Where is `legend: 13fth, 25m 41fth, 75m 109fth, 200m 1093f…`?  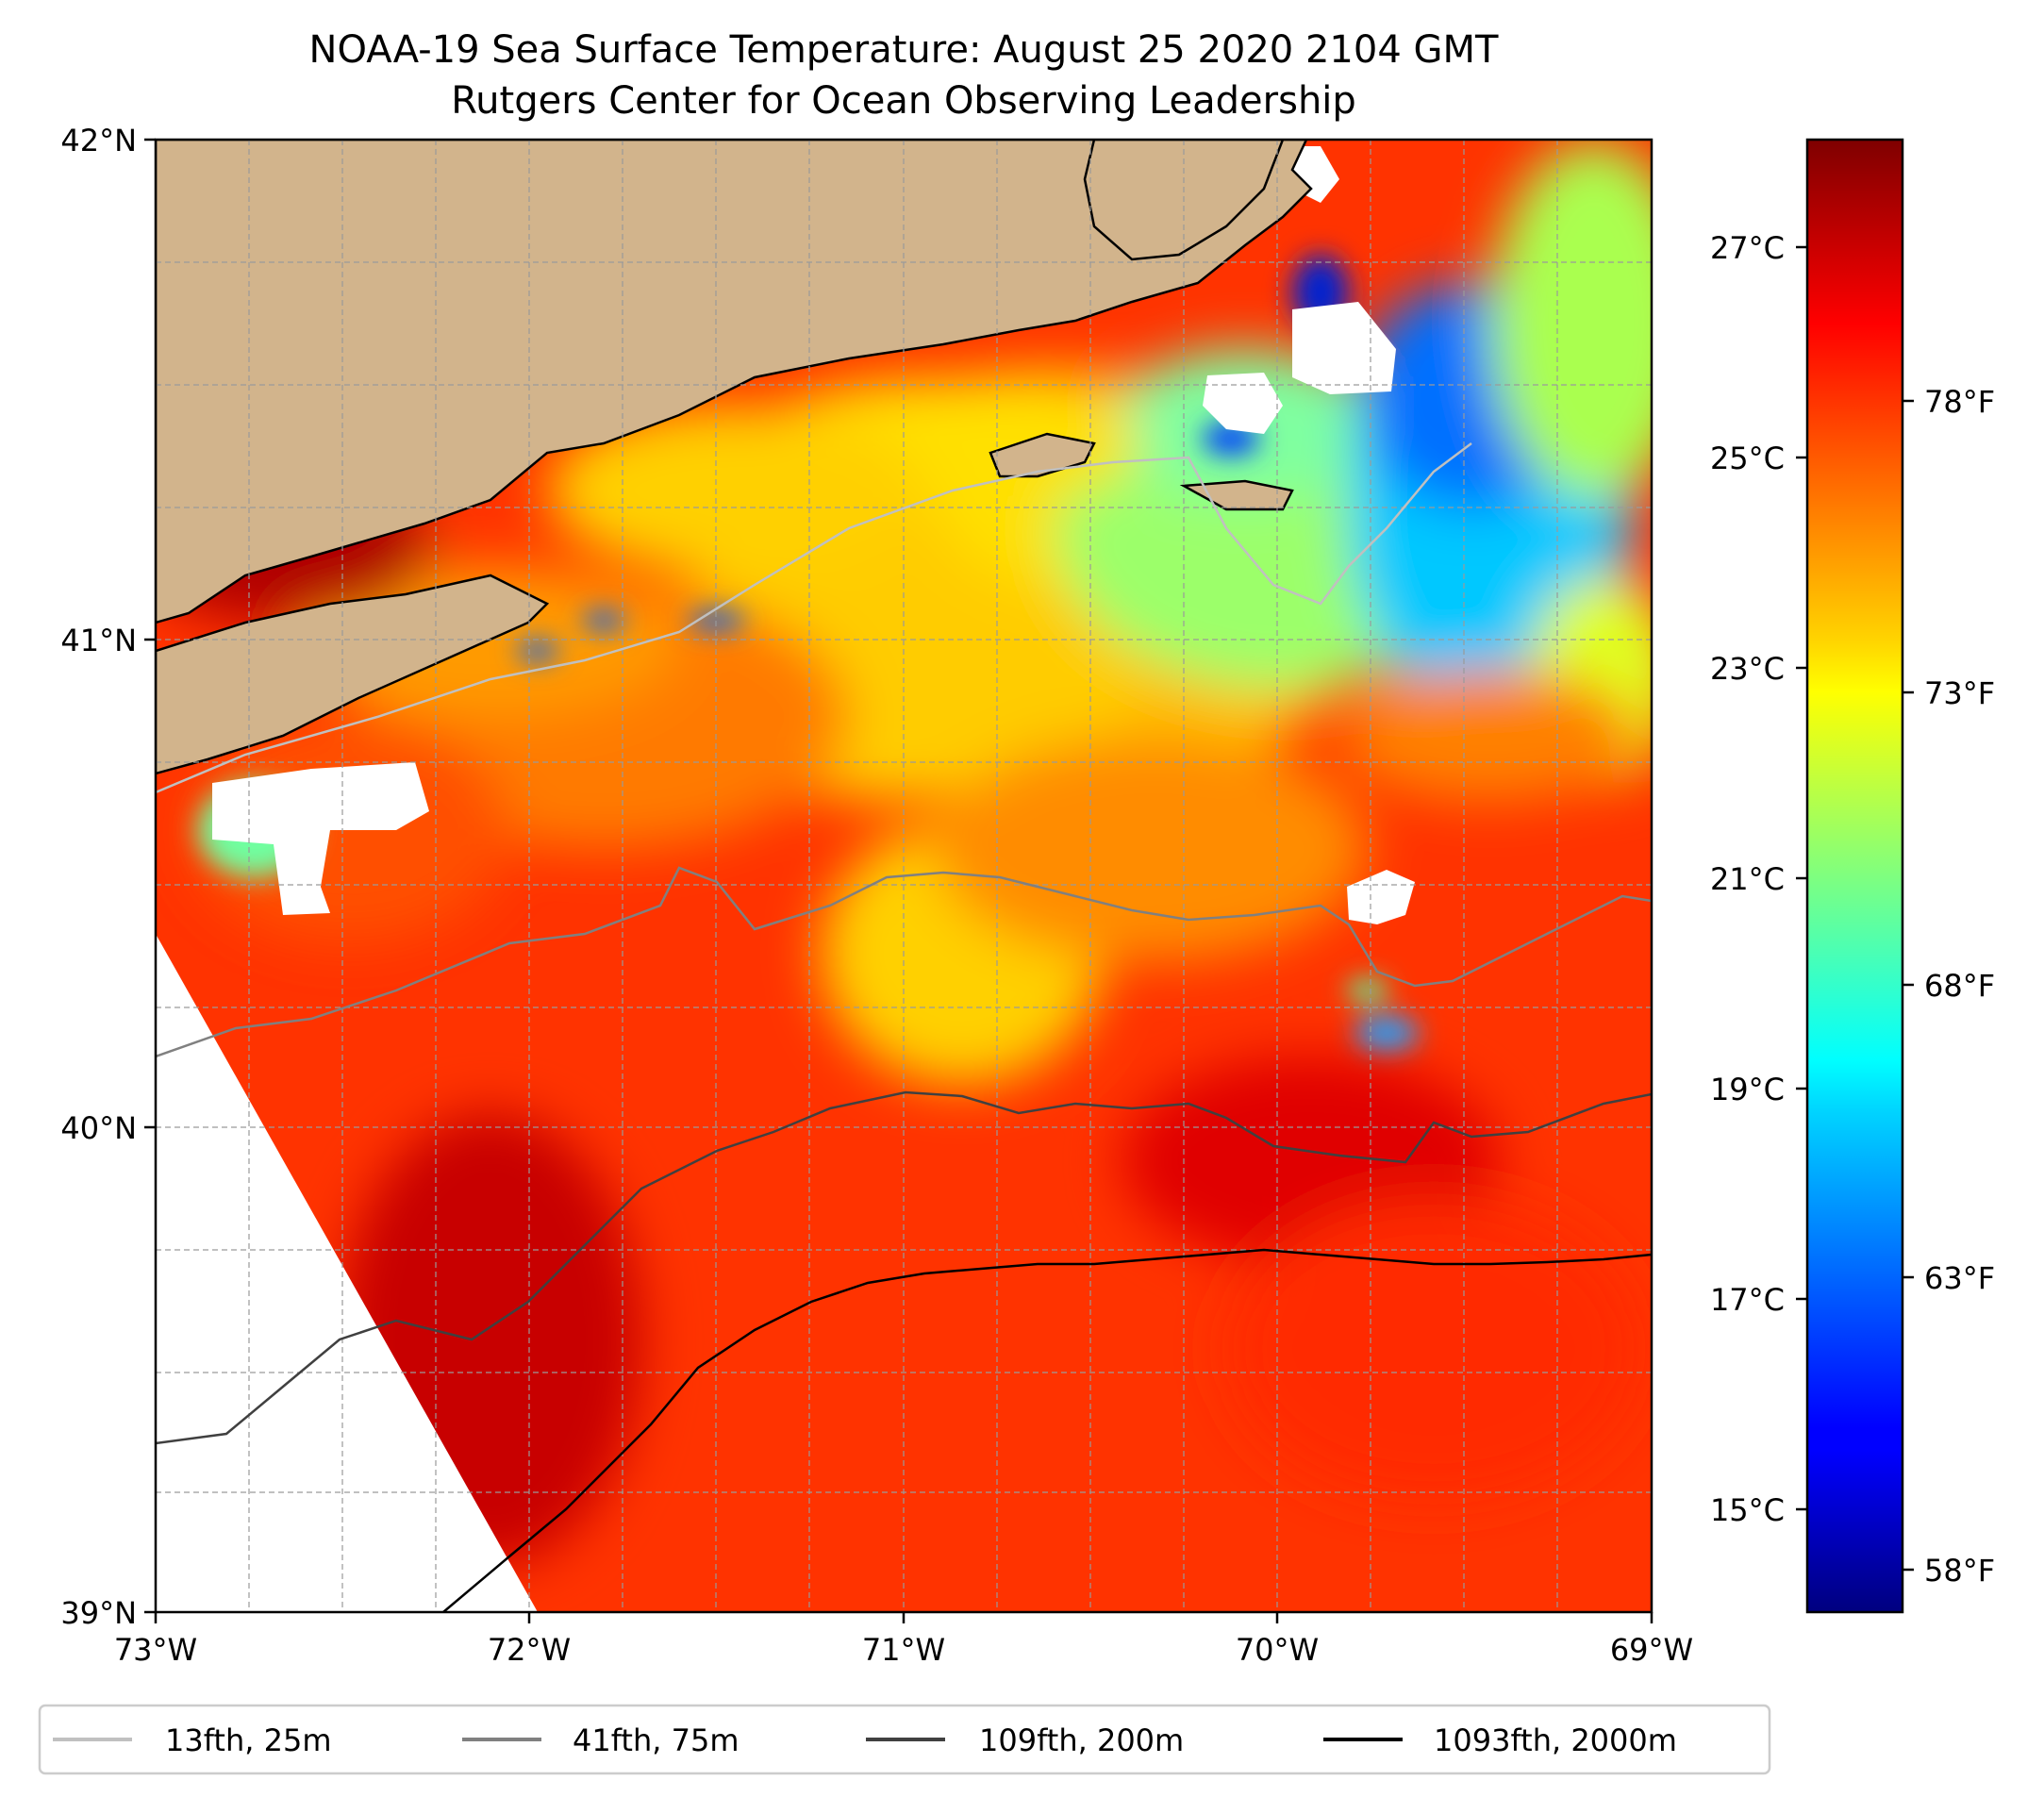 legend: 13fth, 25m 41fth, 75m 109fth, 200m 1093f… is located at coordinates (904, 1739).